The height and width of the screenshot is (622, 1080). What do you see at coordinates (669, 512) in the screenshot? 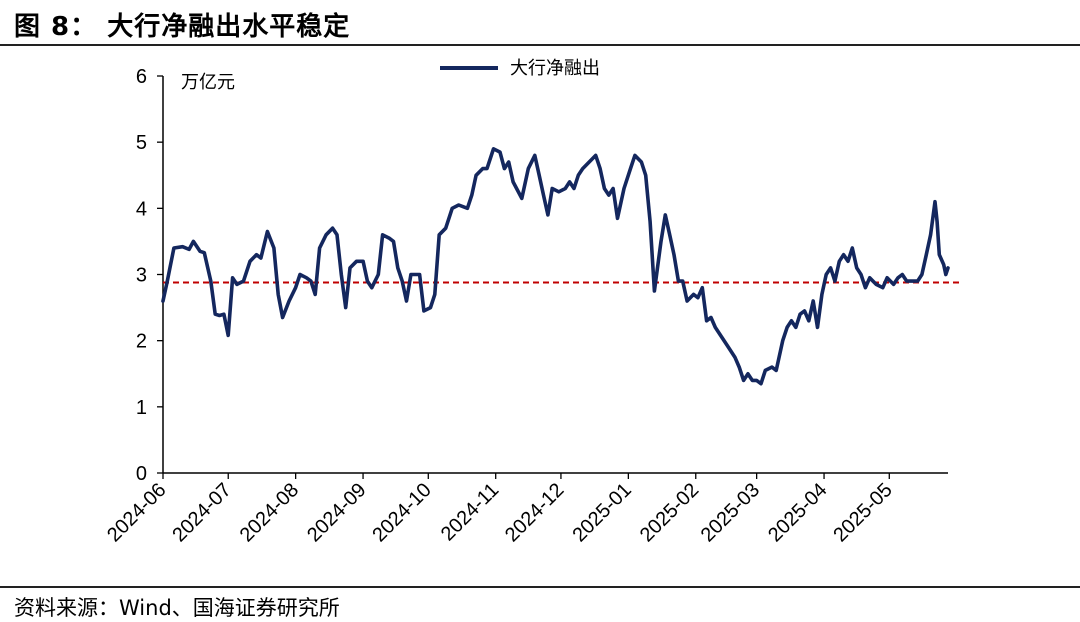
I see `x-tick-label: 2025-02` at bounding box center [669, 512].